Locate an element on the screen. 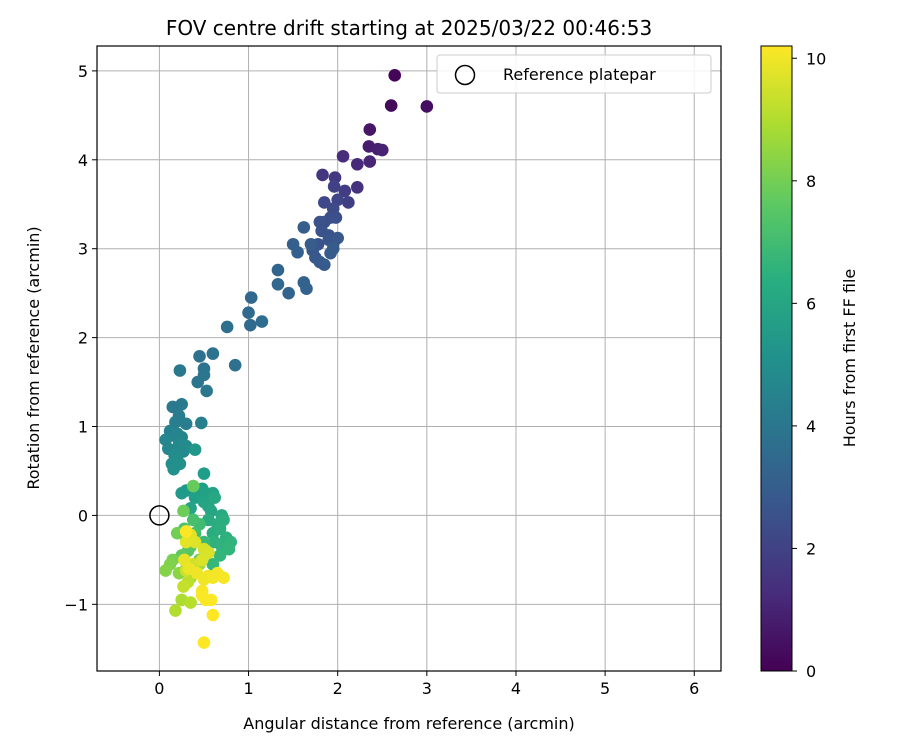  colorbar-label: Hours from first FF file is located at coordinates (849, 358).